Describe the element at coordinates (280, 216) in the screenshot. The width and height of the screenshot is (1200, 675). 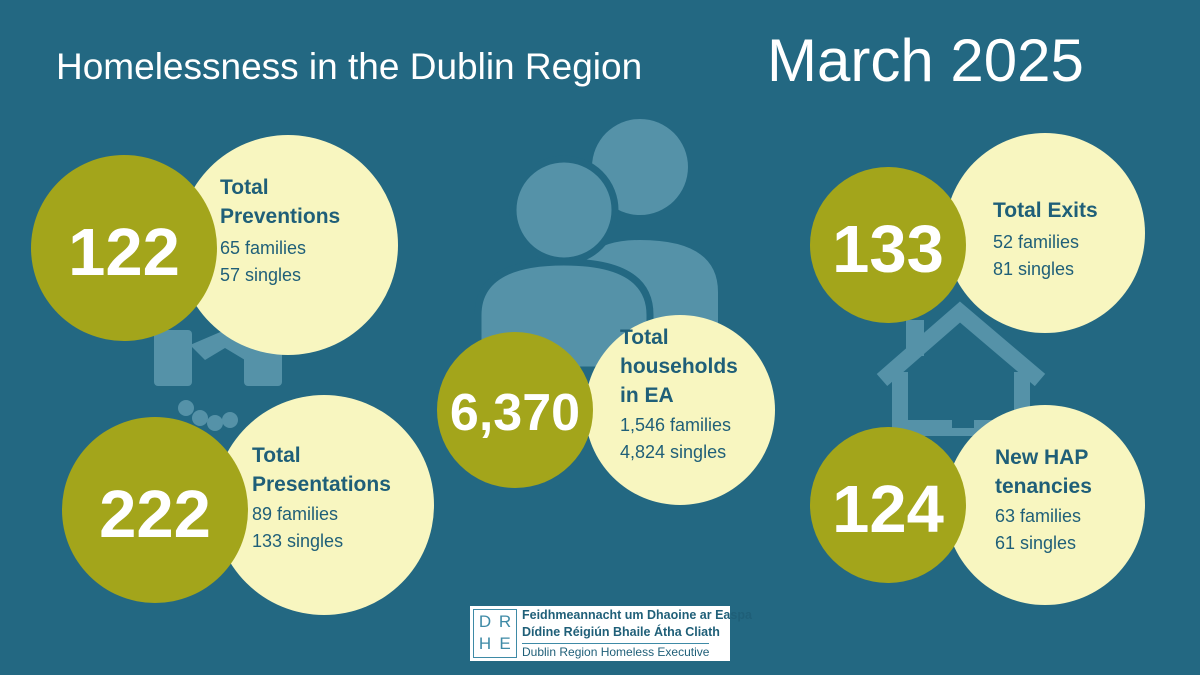
I see `preventions-title-2: Preventions` at that location.